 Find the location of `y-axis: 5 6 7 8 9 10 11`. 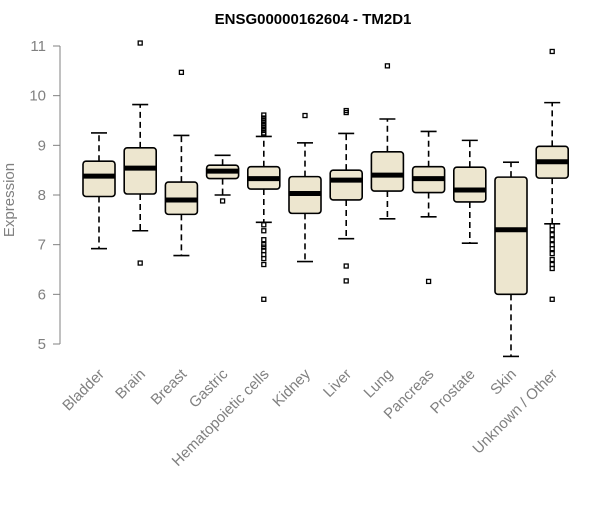

y-axis: 5 6 7 8 9 10 11 is located at coordinates (45, 195).